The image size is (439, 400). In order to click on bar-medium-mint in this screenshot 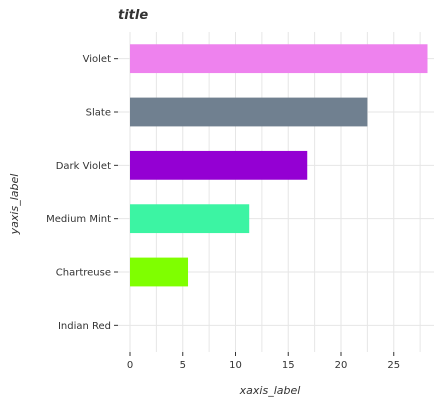, I will do `click(190, 219)`.